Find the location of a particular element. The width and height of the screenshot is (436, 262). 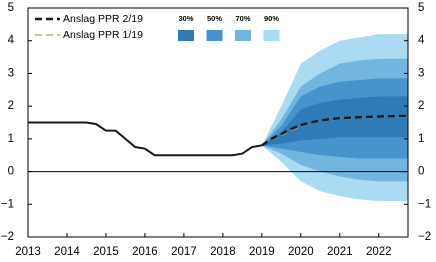

x-tick-label: 2020 is located at coordinates (301, 252).